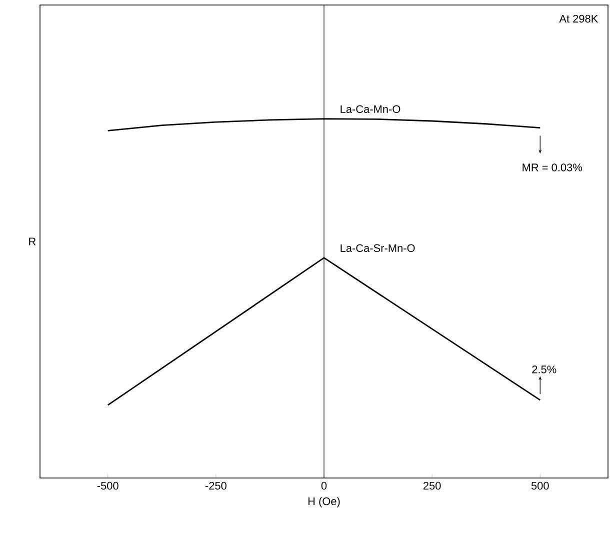 This screenshot has height=541, width=610. Describe the element at coordinates (544, 370) in the screenshot. I see `annotation: 2.5%` at that location.